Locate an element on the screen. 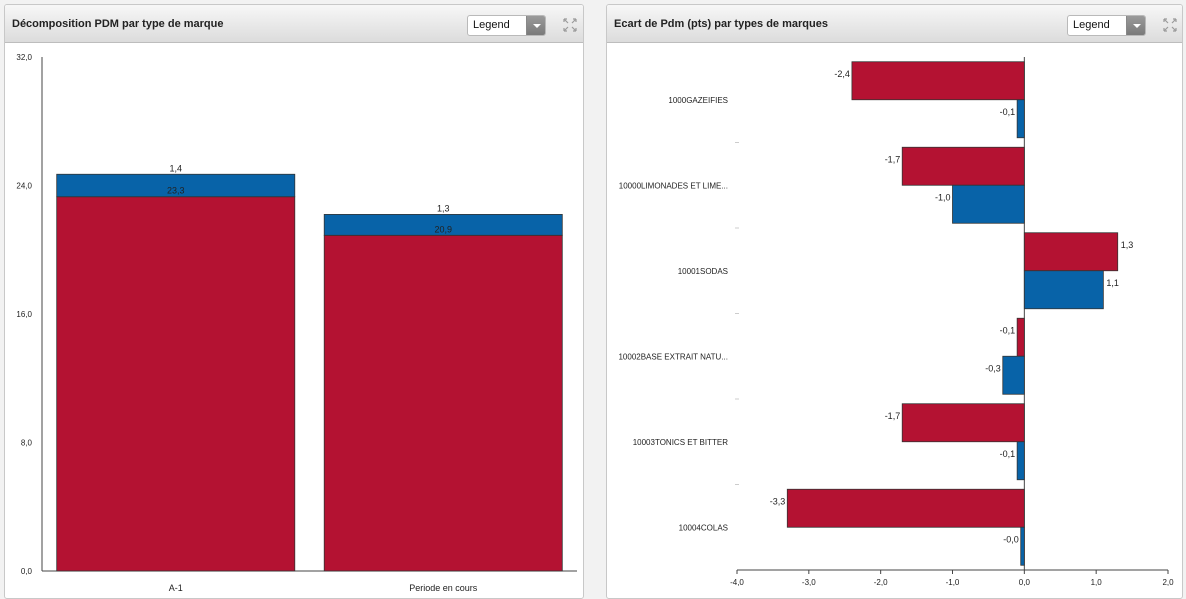  y-tick-label: 10004COLAS is located at coordinates (703, 527).